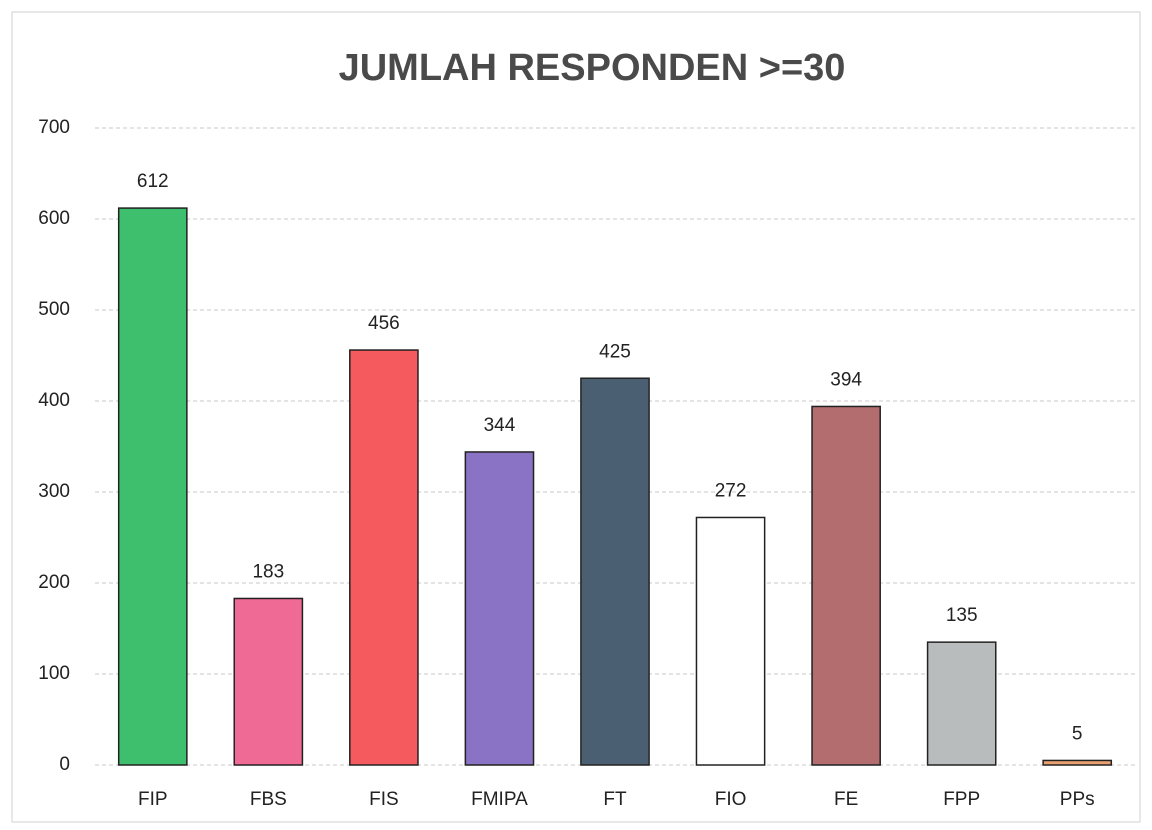  What do you see at coordinates (1077, 799) in the screenshot?
I see `x-tick-label: PPs` at bounding box center [1077, 799].